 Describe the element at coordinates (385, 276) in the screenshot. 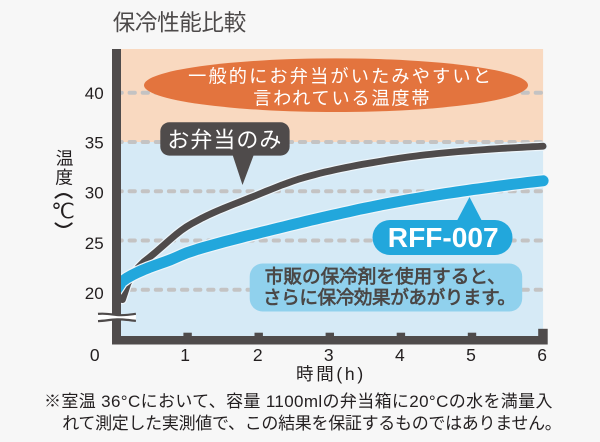

I see `svg-text: 市販の保冷剤を使用すると、` at that location.